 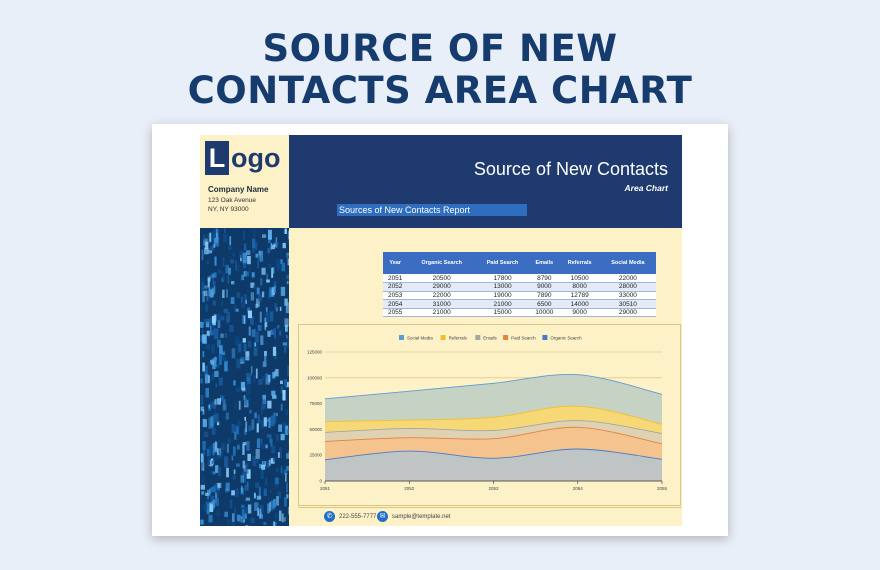 What do you see at coordinates (627, 296) in the screenshot?
I see `table-cell: 33000` at bounding box center [627, 296].